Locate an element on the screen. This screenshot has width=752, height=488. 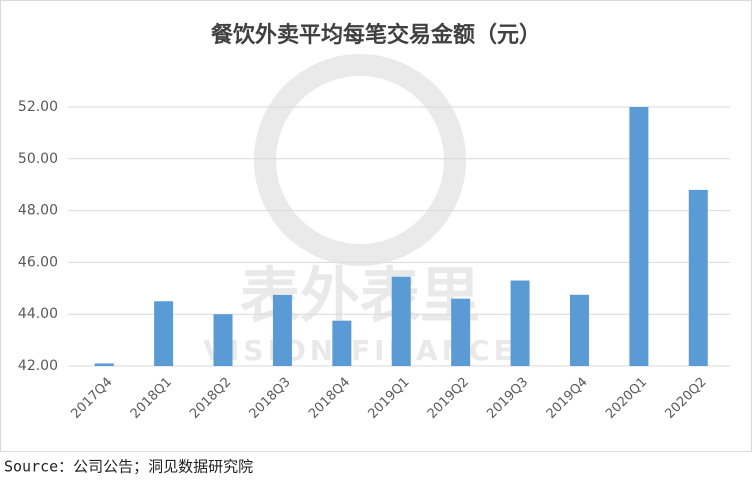
source-note: Source：公司公告；洞见数据研究院 is located at coordinates (128, 467).